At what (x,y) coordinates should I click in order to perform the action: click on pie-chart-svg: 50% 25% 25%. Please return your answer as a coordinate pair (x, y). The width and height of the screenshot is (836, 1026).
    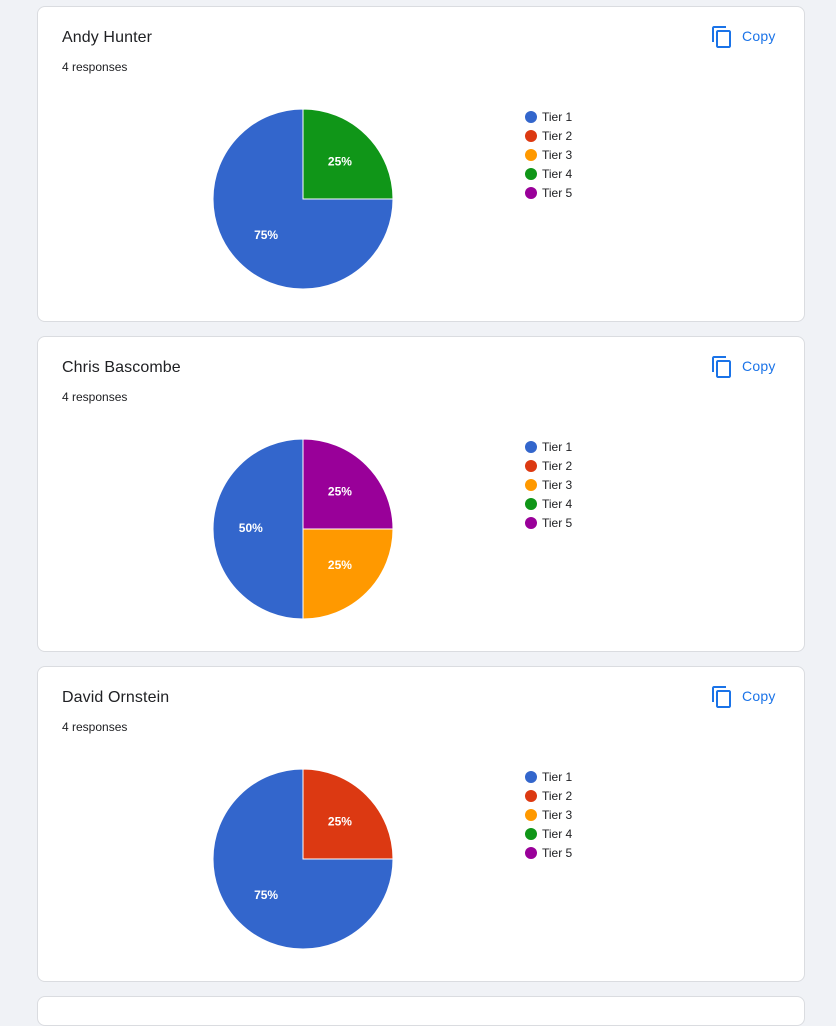
    Looking at the image, I should click on (303, 529).